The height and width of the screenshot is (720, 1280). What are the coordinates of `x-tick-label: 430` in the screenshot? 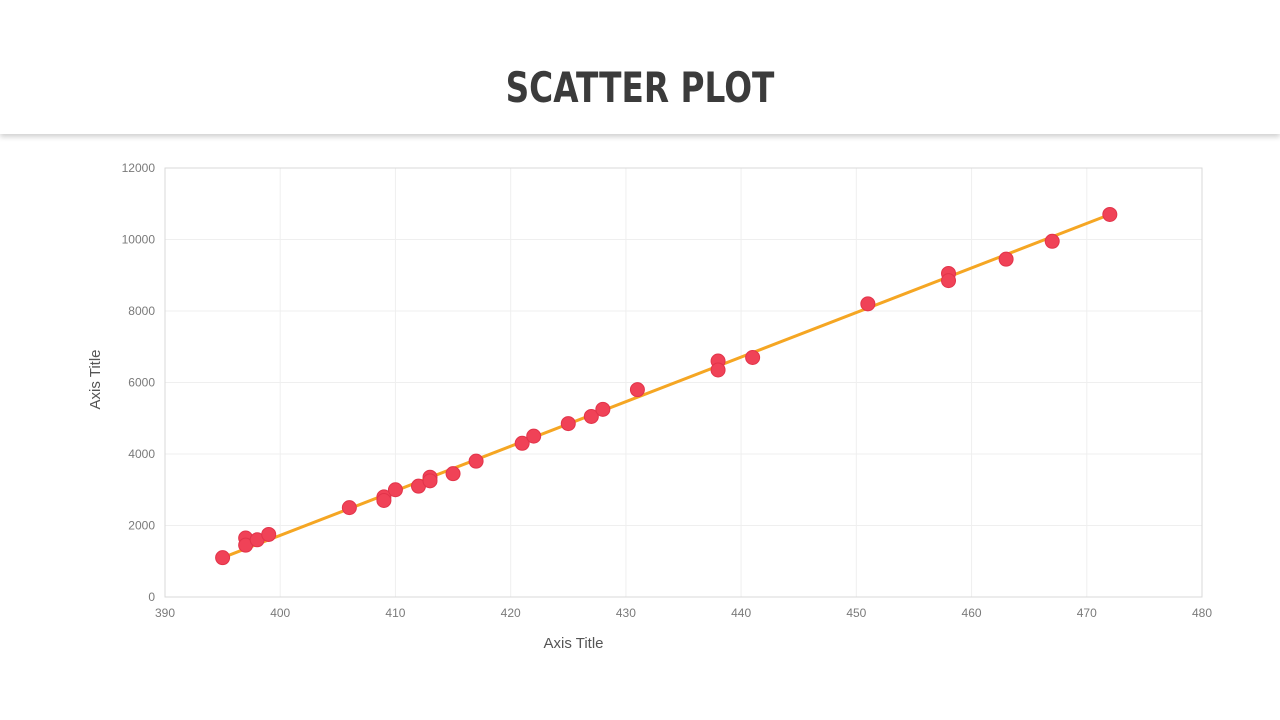 It's located at (626, 613).